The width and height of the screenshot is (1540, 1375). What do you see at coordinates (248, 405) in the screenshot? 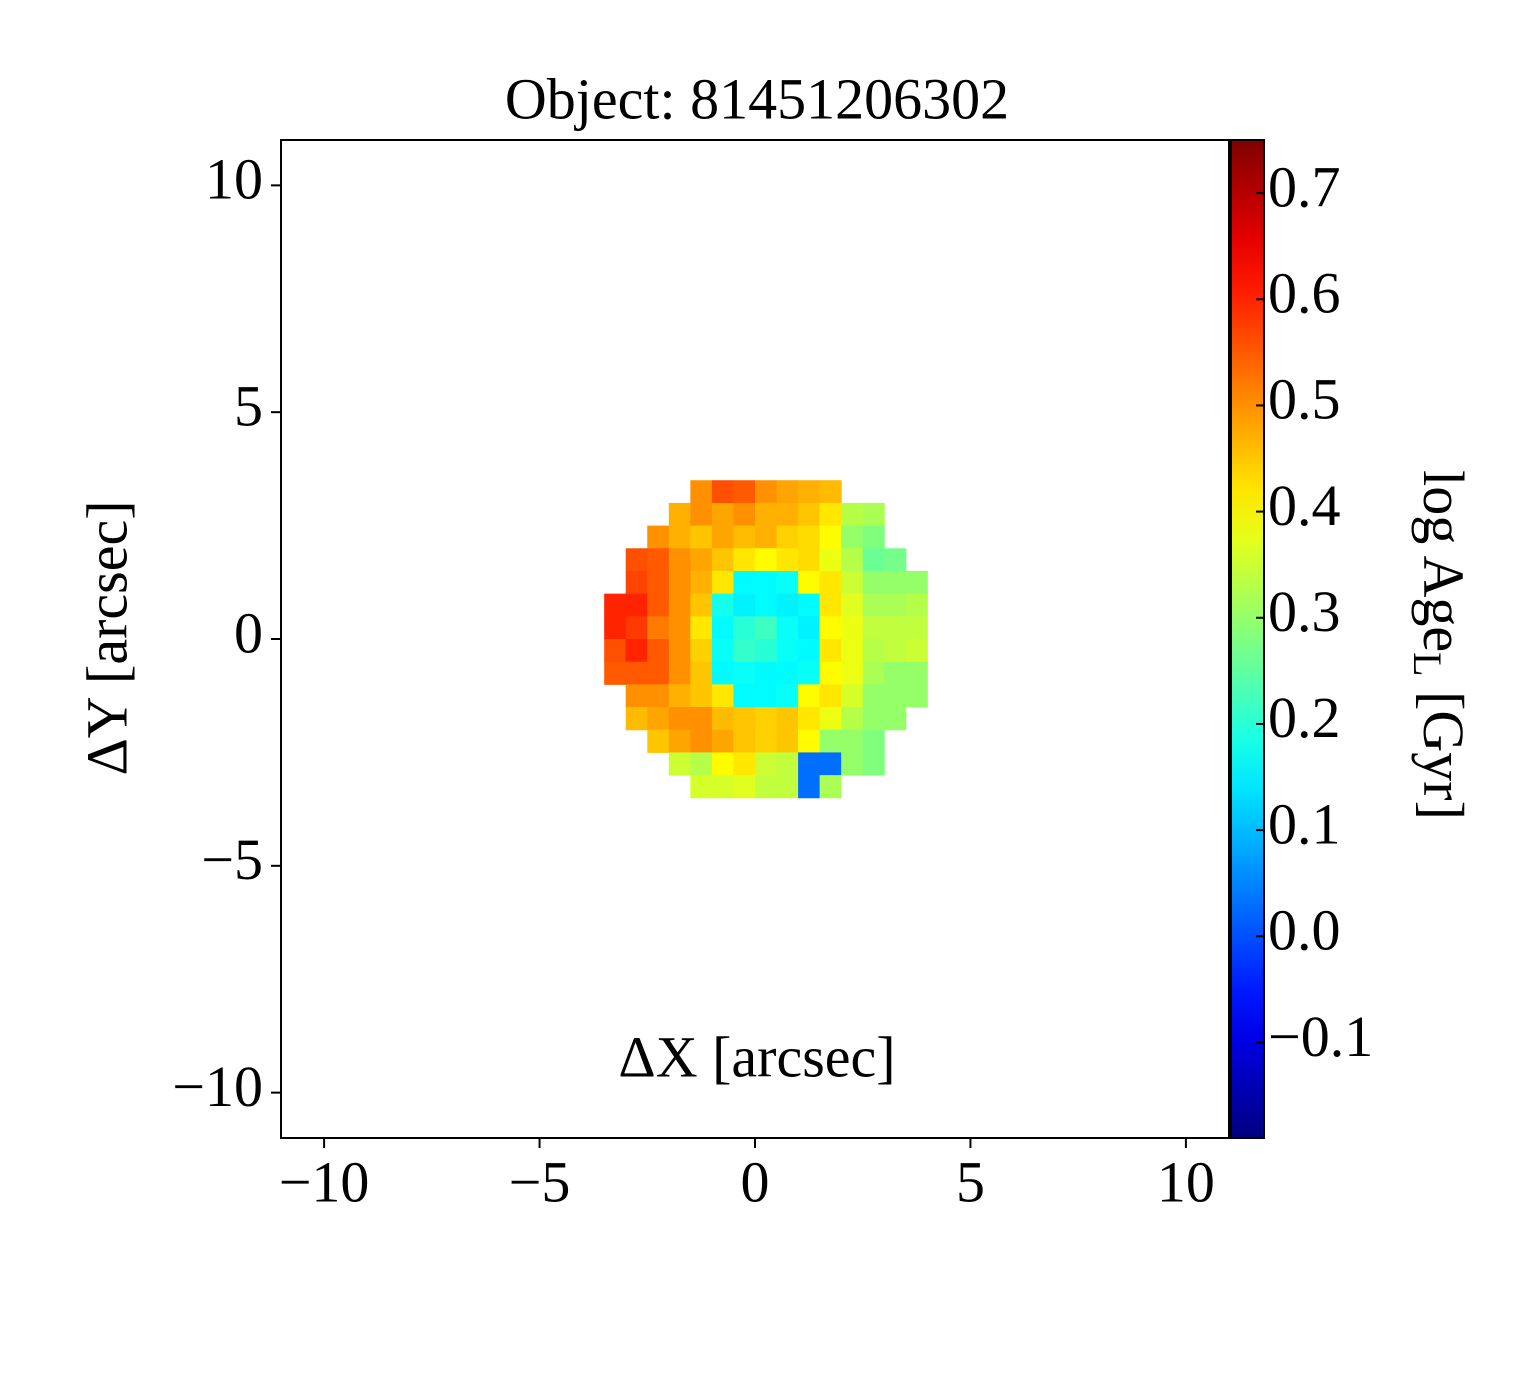
I see `y-tick-label: 5` at bounding box center [248, 405].